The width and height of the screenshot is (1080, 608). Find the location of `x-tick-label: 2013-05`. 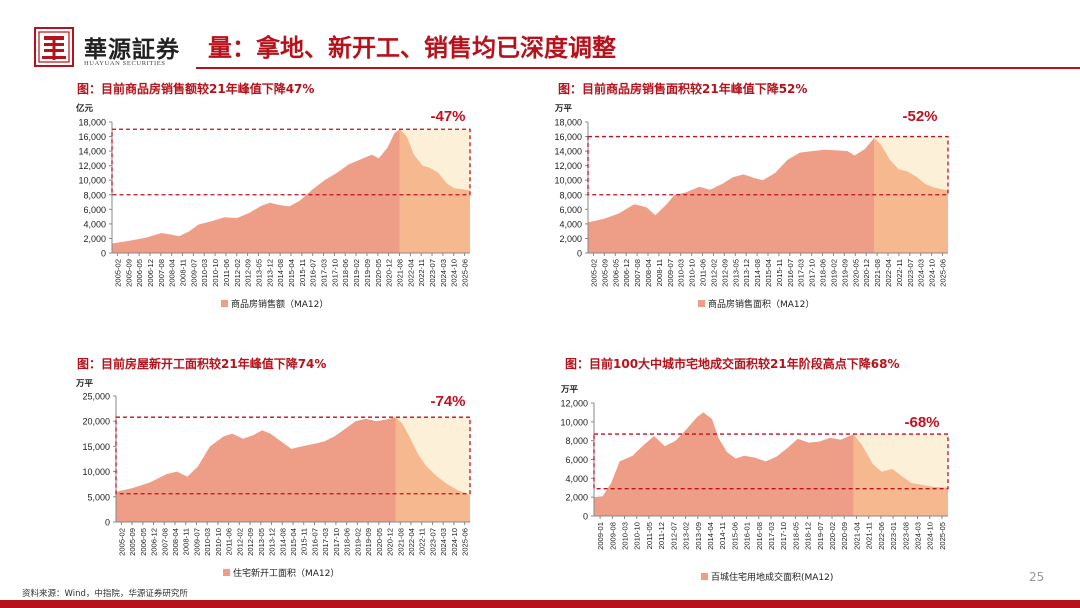

x-tick-label: 2013-05 is located at coordinates (261, 542).